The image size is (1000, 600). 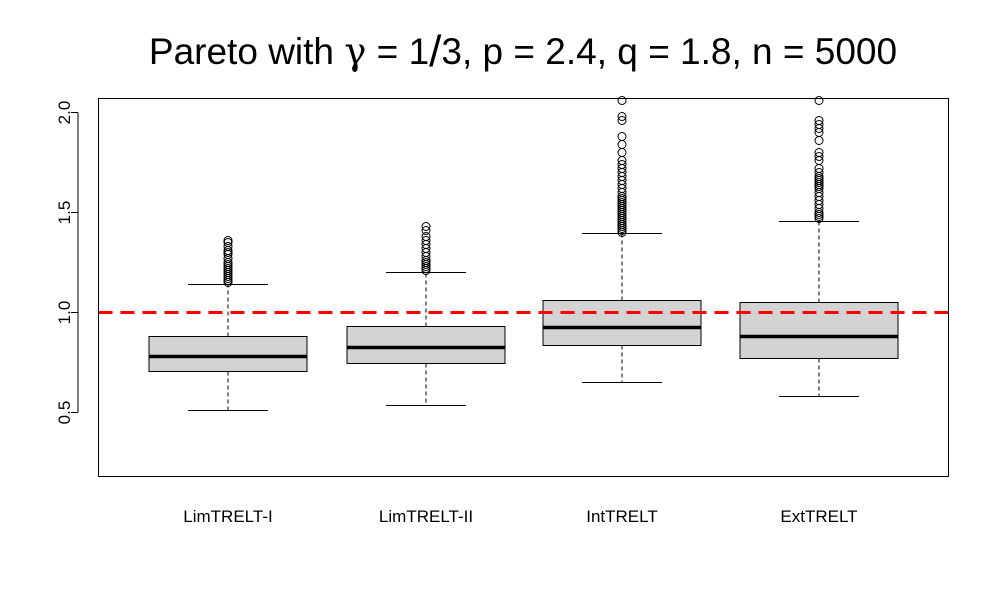 What do you see at coordinates (818, 516) in the screenshot?
I see `x-tick-label: ExtTRELT` at bounding box center [818, 516].